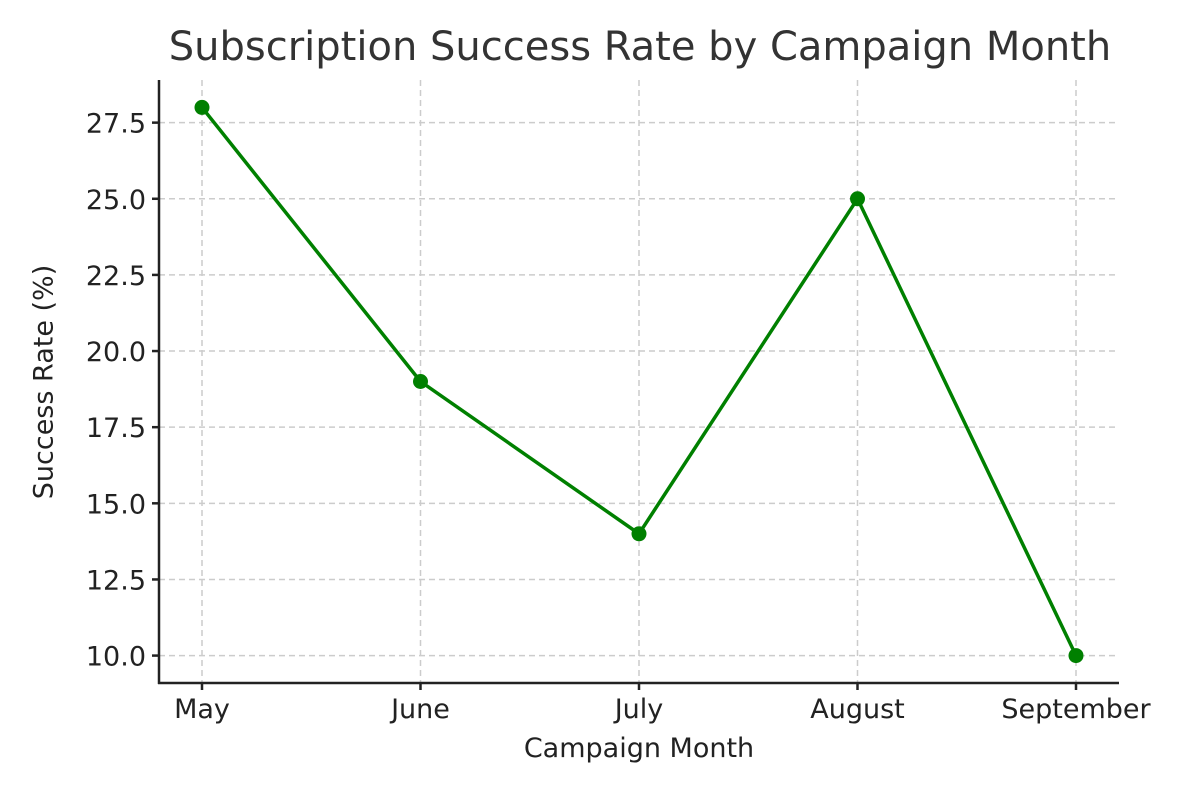 The image size is (1200, 800). I want to click on y-tick-label: 17.5, so click(116, 428).